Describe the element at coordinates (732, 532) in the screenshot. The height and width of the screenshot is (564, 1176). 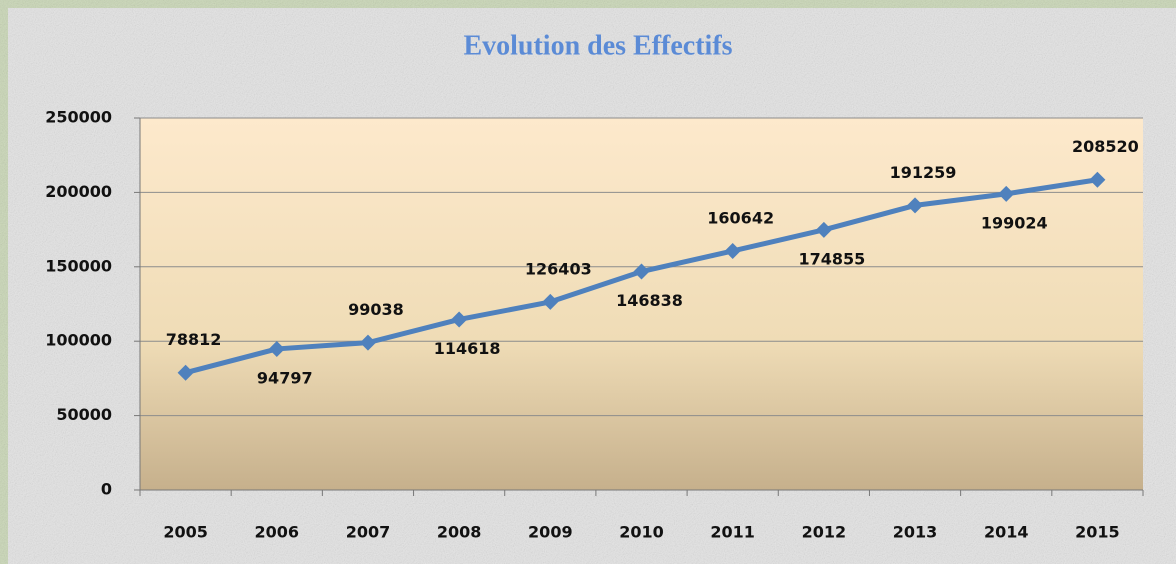
I see `x-tick-label: 2011` at that location.